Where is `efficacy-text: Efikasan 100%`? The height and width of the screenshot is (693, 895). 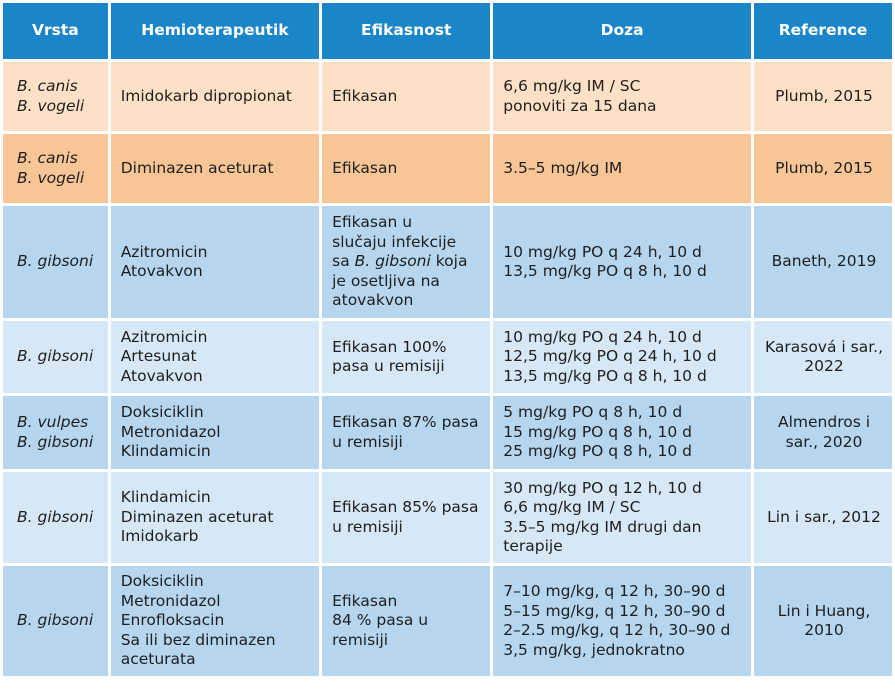
efficacy-text: Efikasan 100% is located at coordinates (389, 346).